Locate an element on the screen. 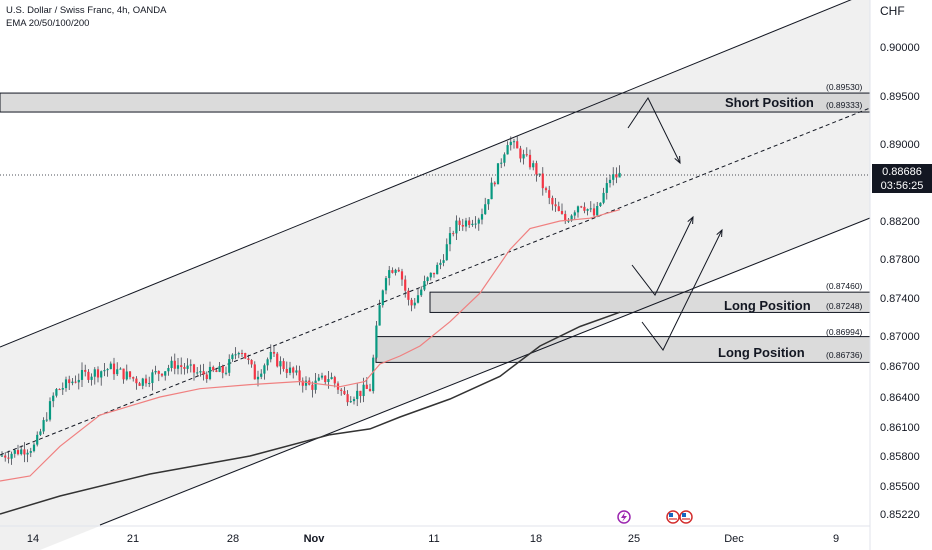 The height and width of the screenshot is (550, 932). last-price: 0.88686 is located at coordinates (902, 172).